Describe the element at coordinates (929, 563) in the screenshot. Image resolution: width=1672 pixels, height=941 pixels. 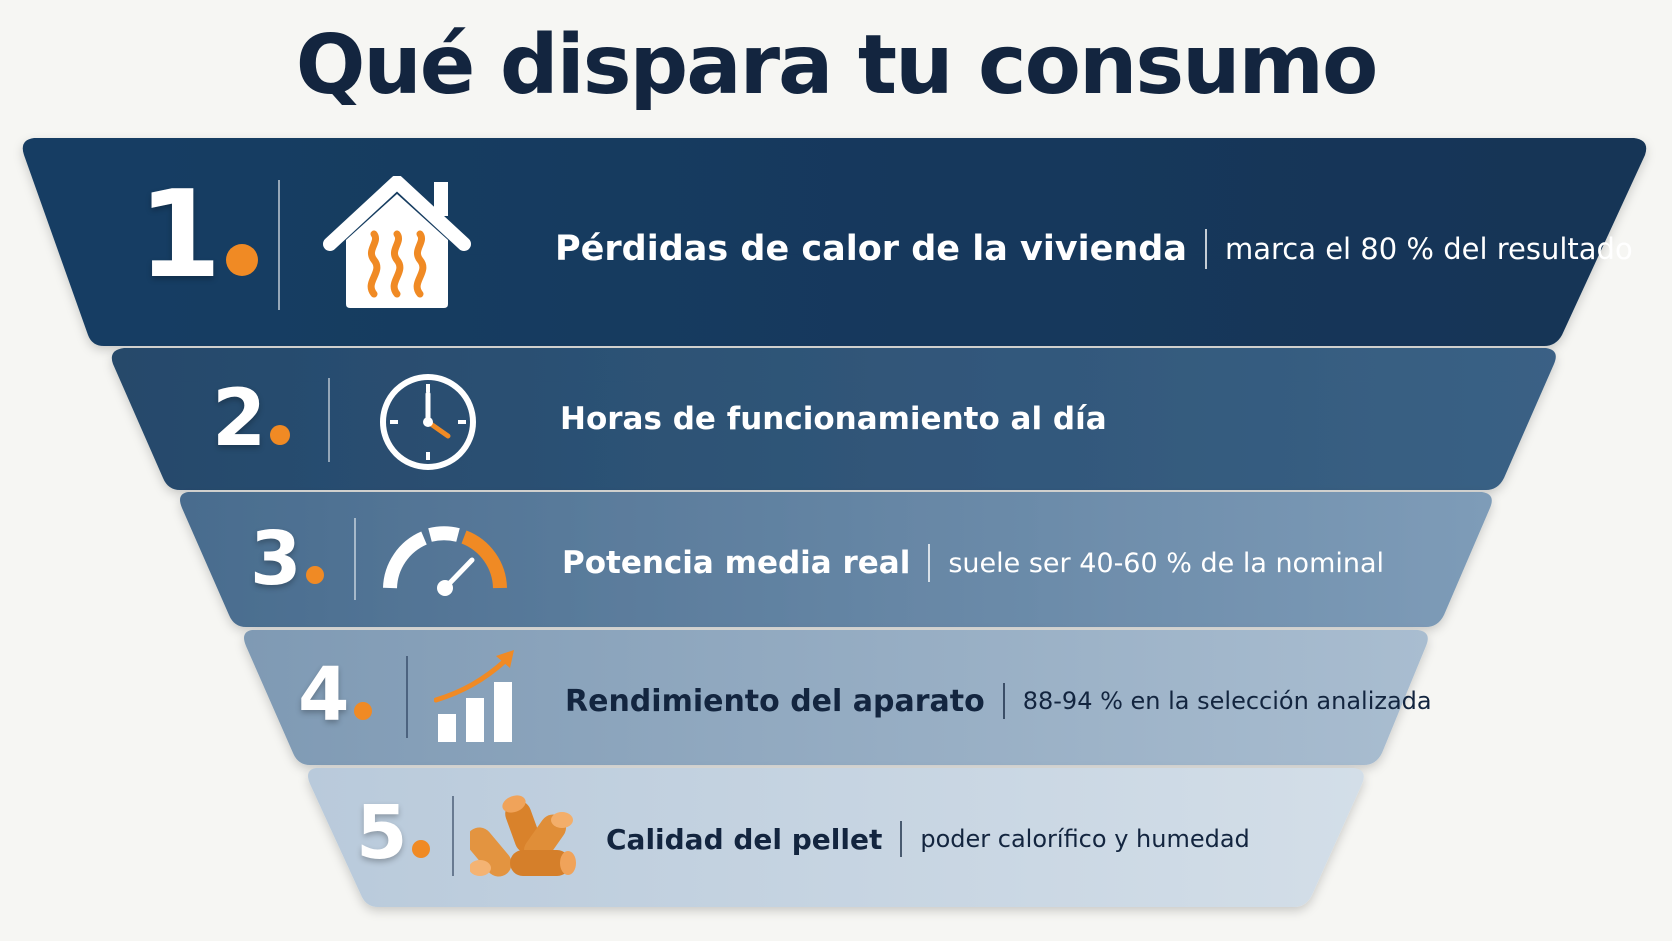
I see `tier-3-separator` at that location.